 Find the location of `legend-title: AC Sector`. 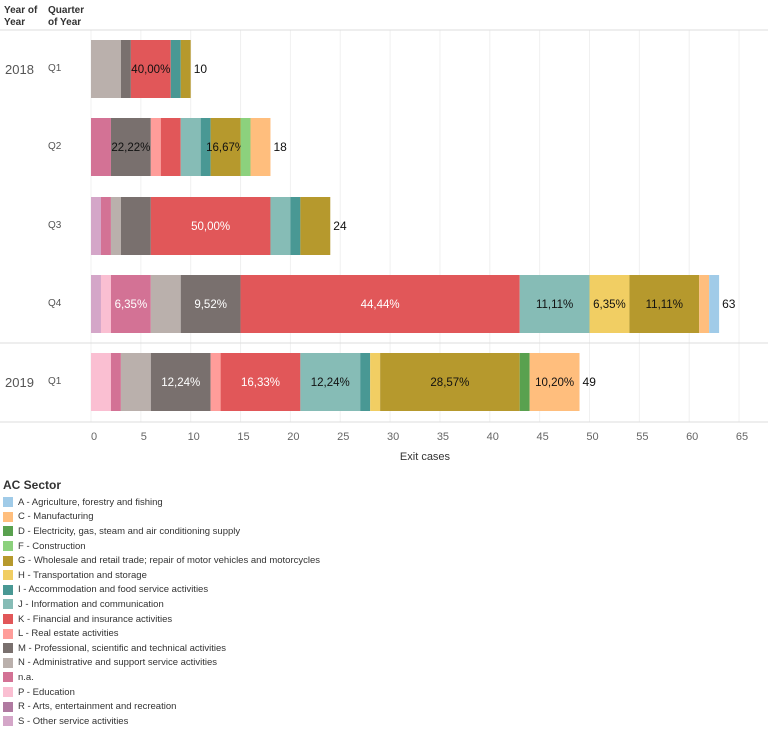

legend-title: AC Sector is located at coordinates (32, 485).